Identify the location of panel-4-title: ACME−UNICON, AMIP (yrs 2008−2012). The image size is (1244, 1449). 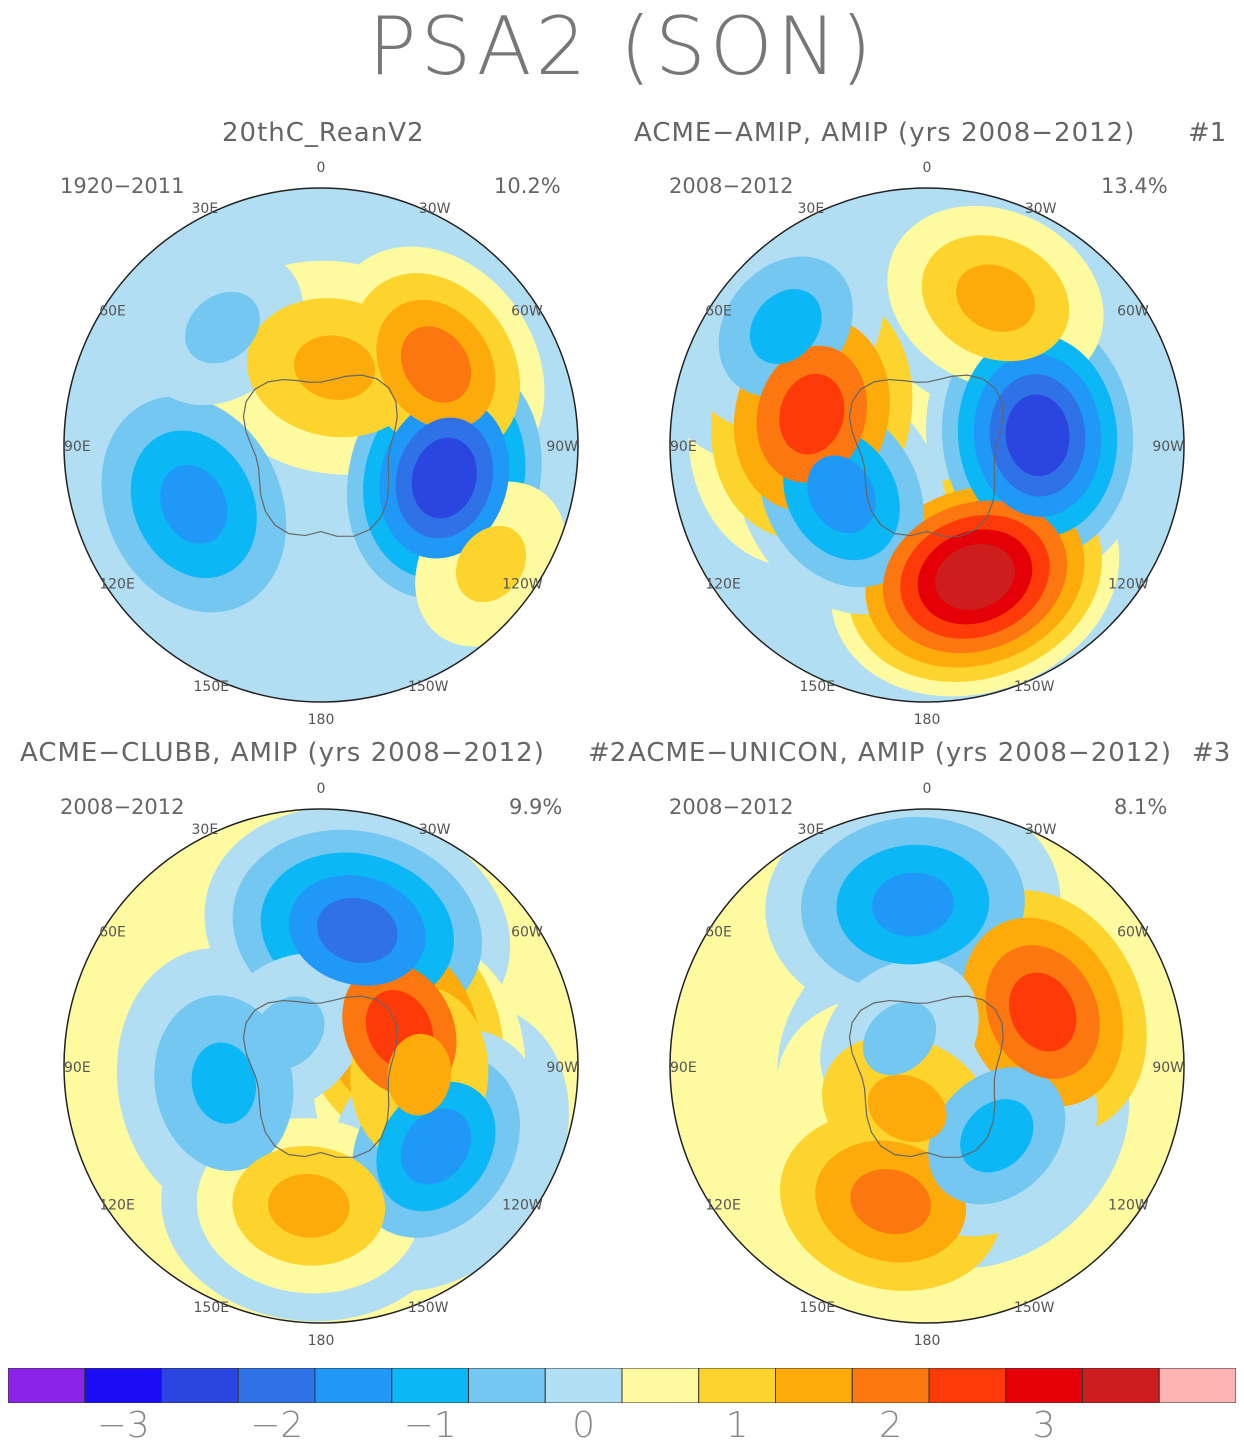
(900, 753).